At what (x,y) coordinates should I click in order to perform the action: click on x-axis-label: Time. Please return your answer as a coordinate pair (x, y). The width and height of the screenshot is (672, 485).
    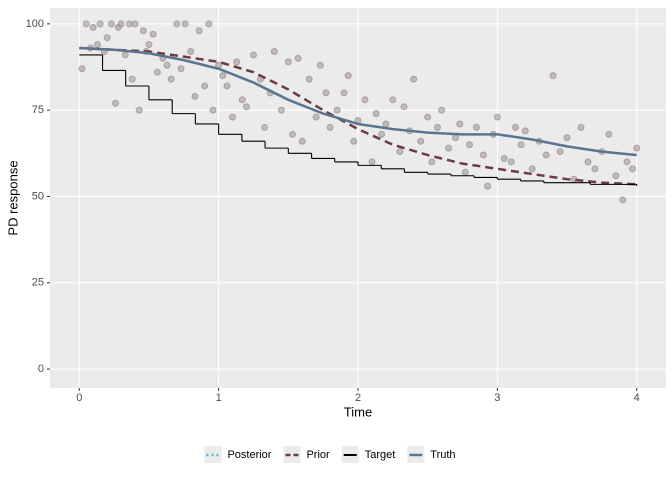
    Looking at the image, I should click on (358, 411).